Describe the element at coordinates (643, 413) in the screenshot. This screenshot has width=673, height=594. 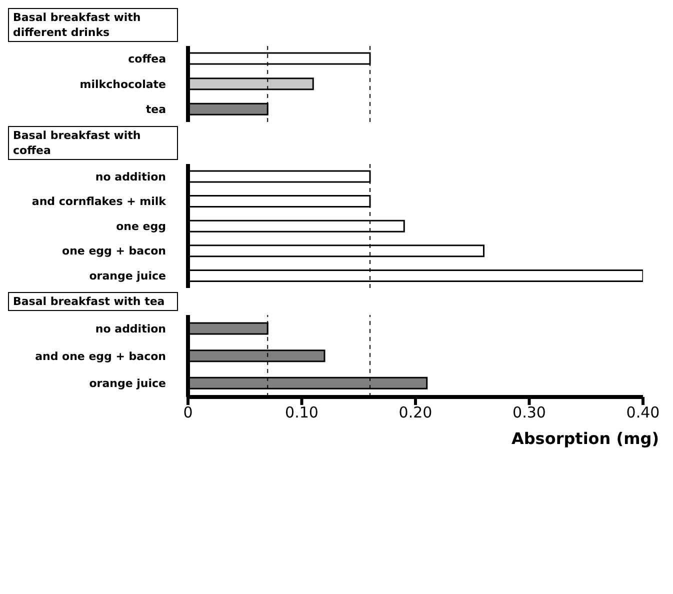
I see `x-tick-label: 0.40` at that location.